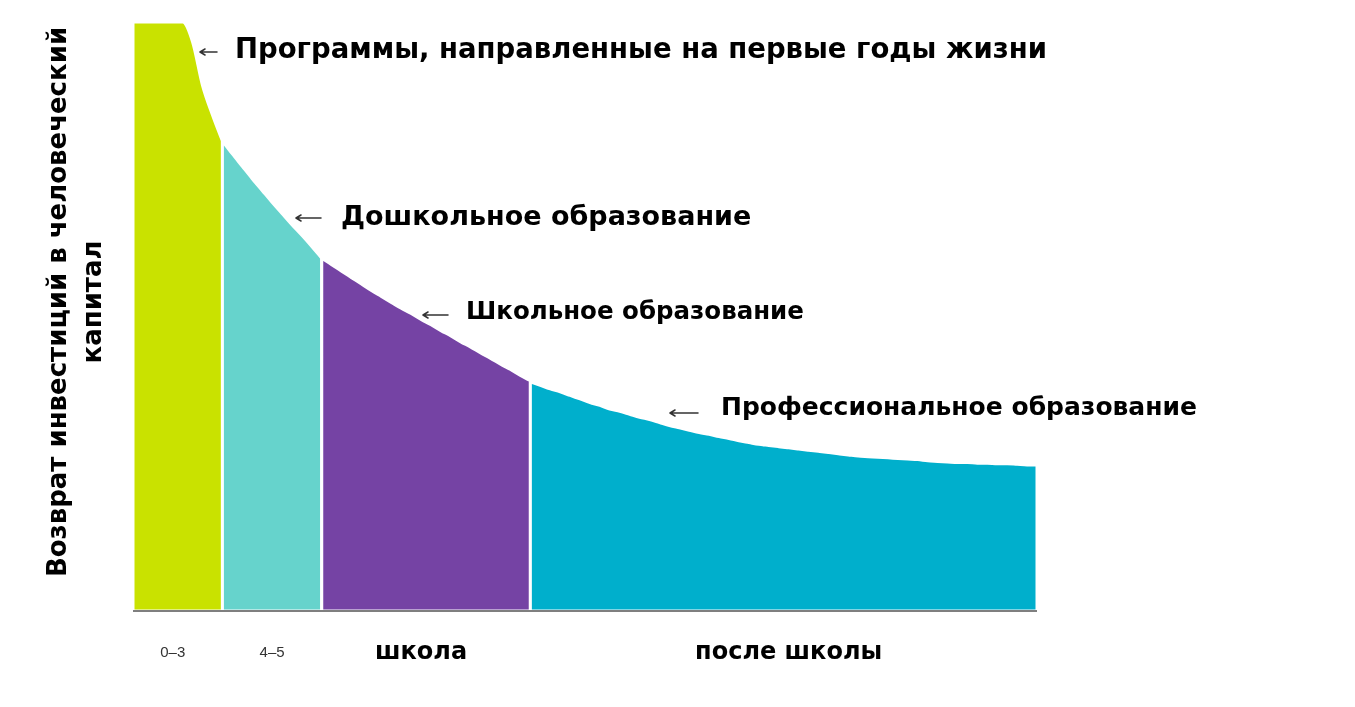  What do you see at coordinates (635, 310) in the screenshot?
I see `annotation: Школьное образование` at bounding box center [635, 310].